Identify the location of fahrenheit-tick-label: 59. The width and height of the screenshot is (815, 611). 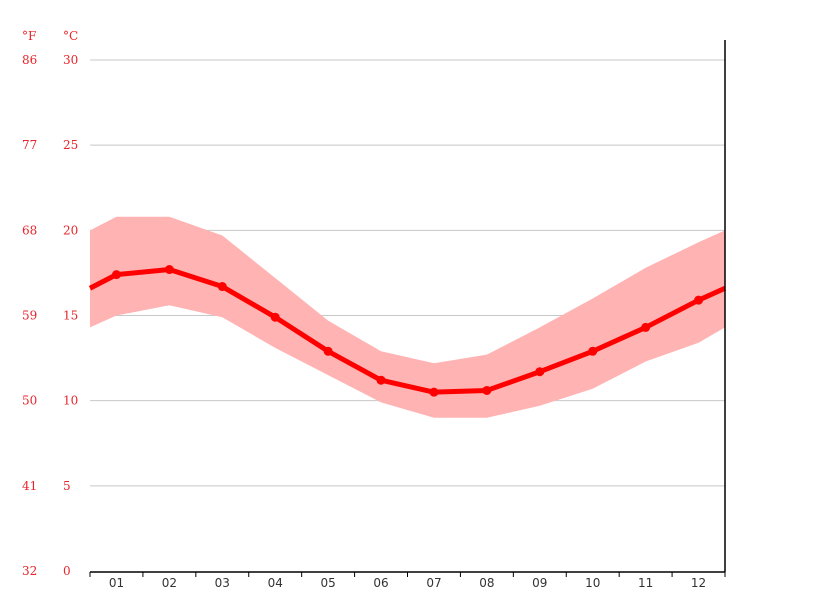
(29, 316).